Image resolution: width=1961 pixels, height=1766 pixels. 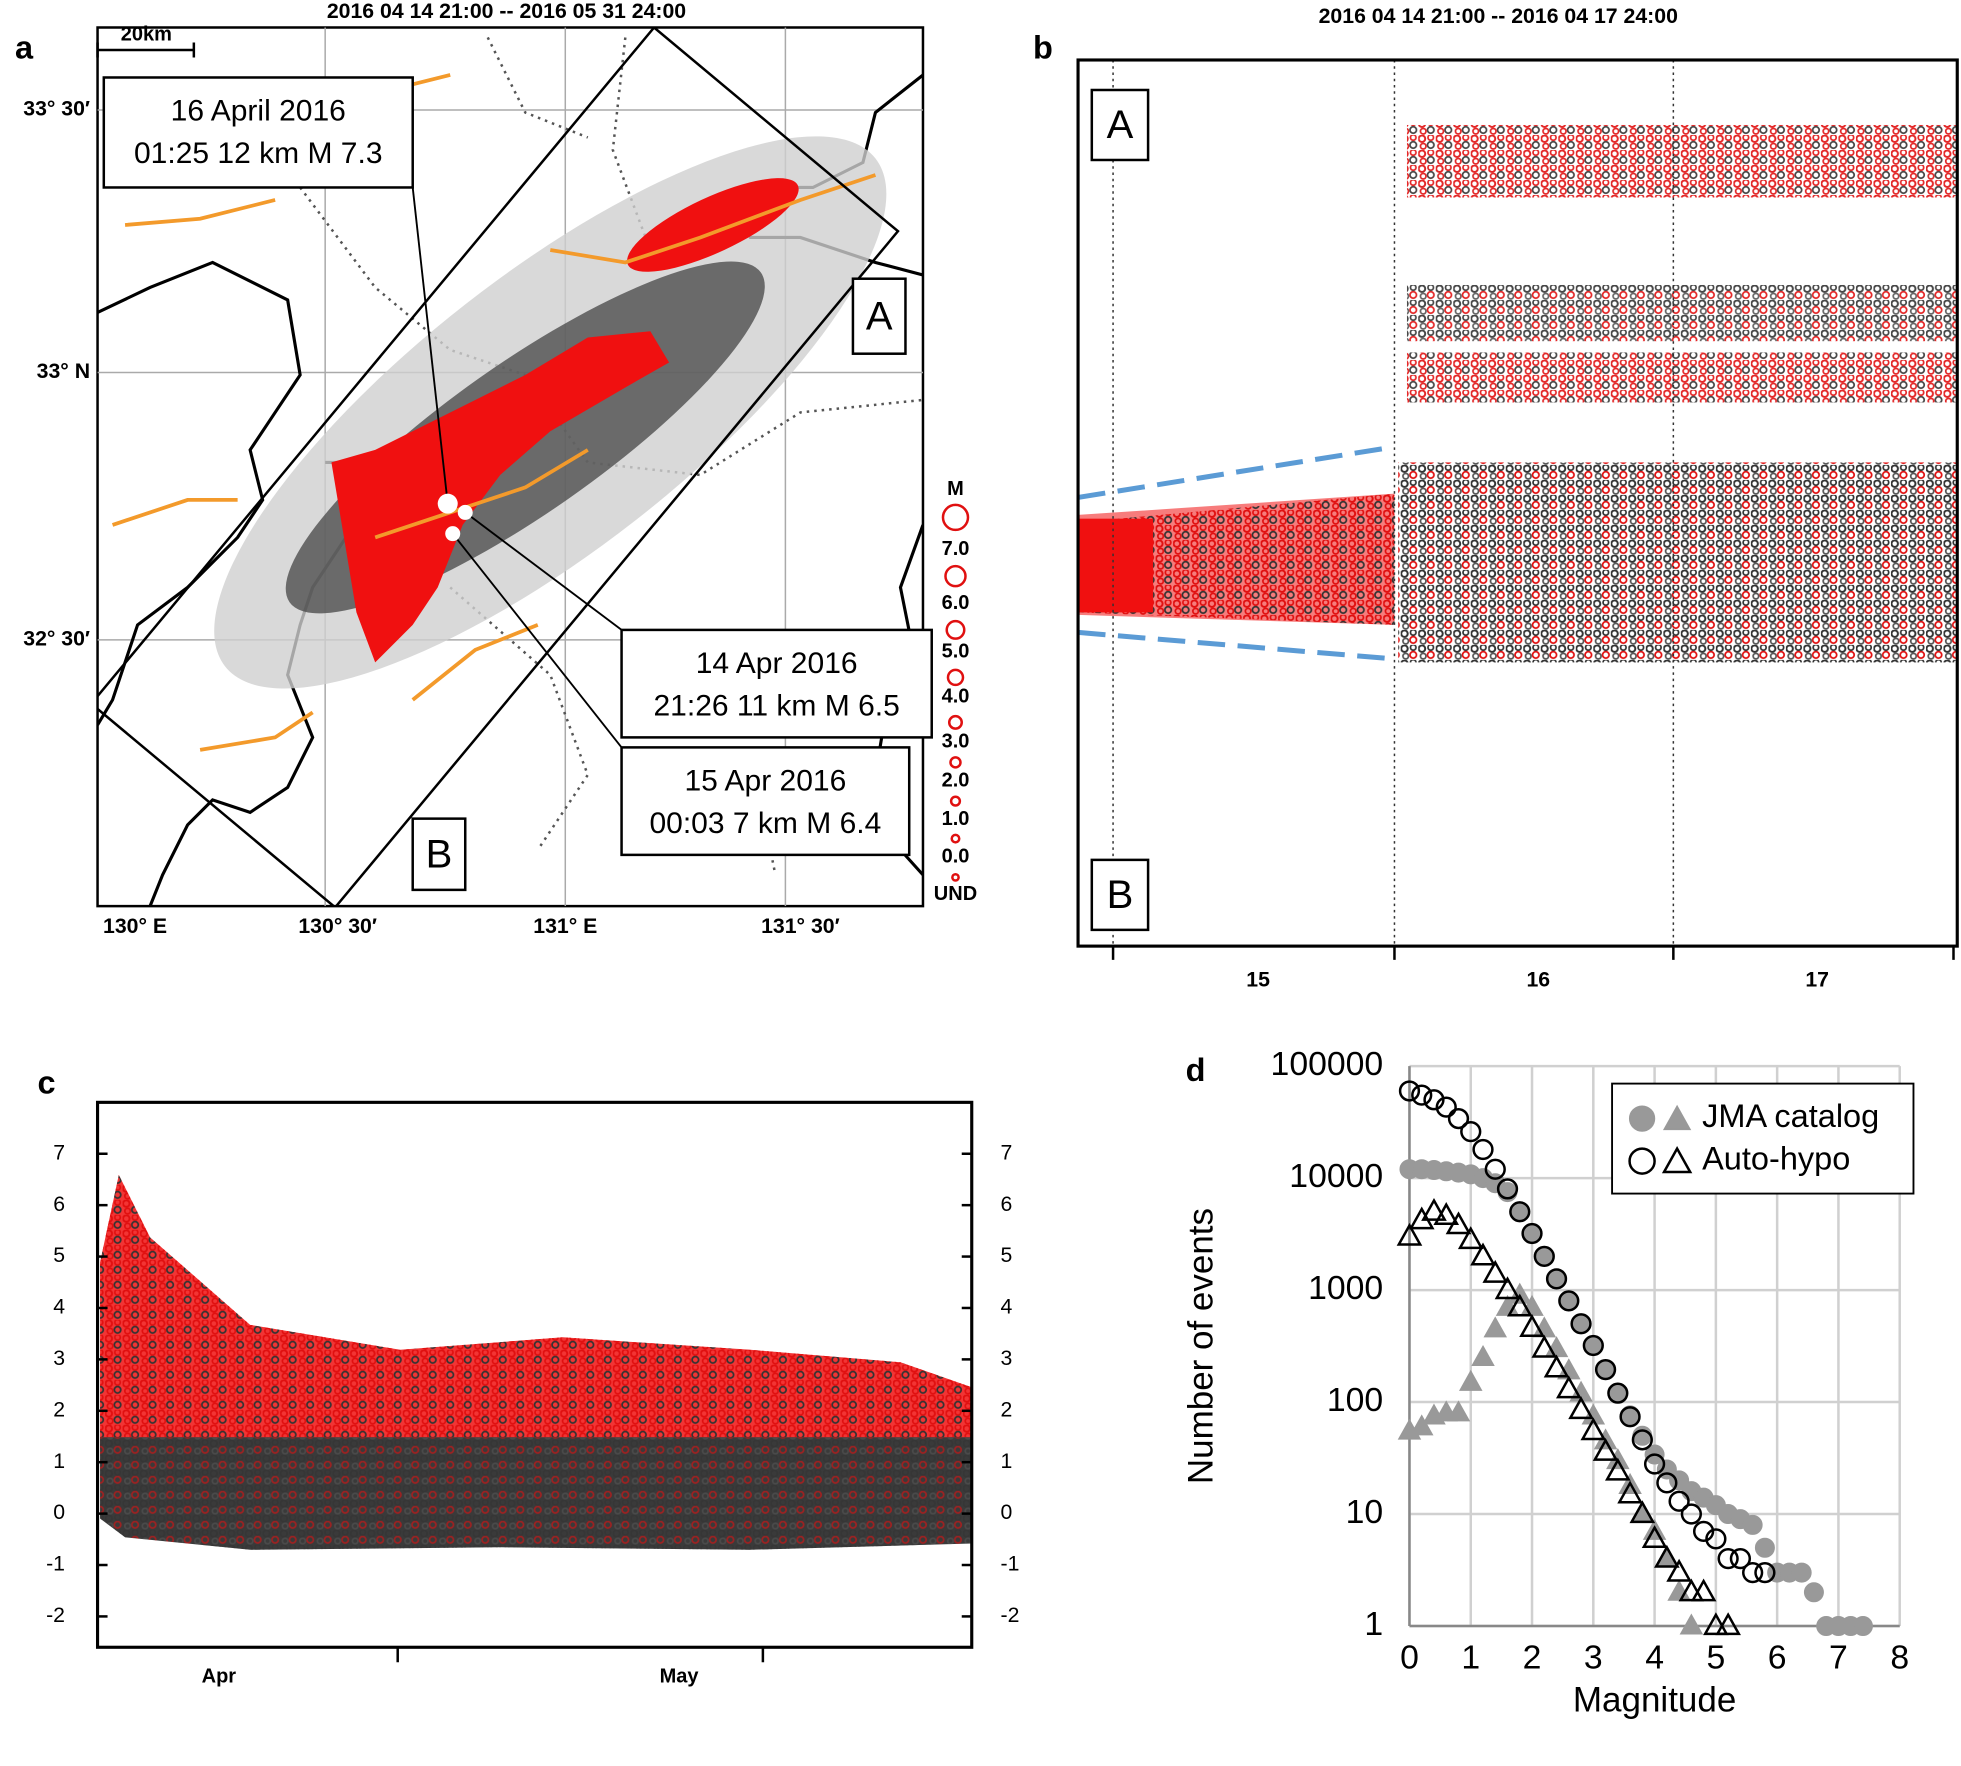 What do you see at coordinates (219, 1677) in the screenshot?
I see `x-tick-label: Apr` at bounding box center [219, 1677].